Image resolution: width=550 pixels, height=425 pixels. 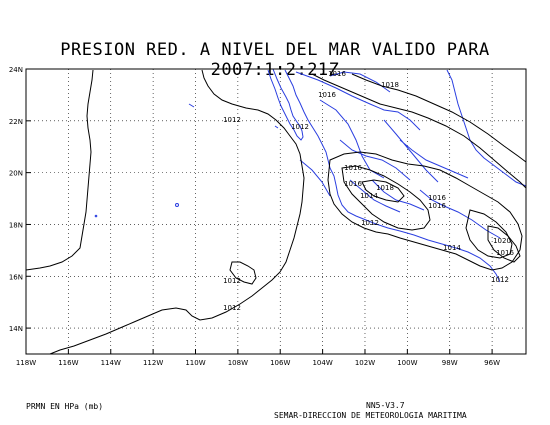 What do you see at coordinates (16, 70) in the screenshot?
I see `lat-tick-label: 24N` at bounding box center [16, 70].